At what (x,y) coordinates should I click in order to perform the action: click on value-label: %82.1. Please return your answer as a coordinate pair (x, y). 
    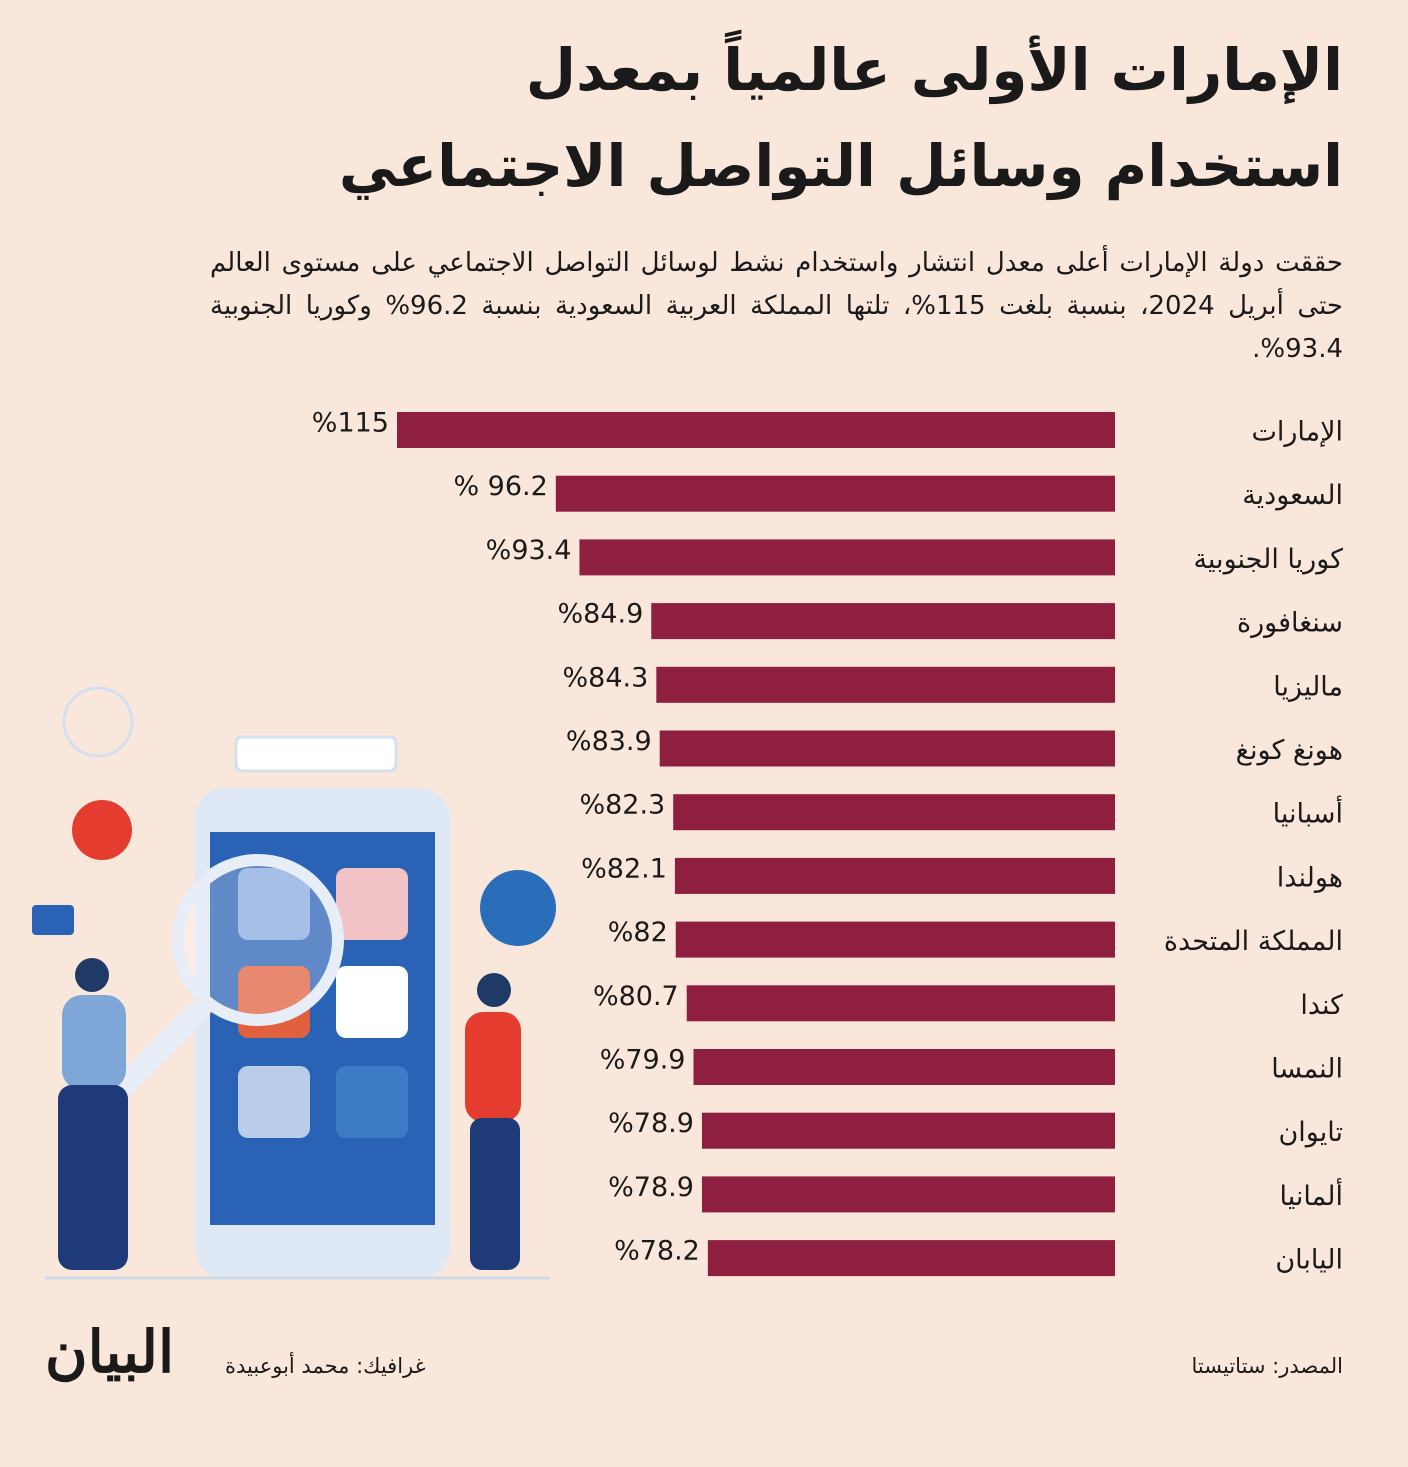
    Looking at the image, I should click on (624, 868).